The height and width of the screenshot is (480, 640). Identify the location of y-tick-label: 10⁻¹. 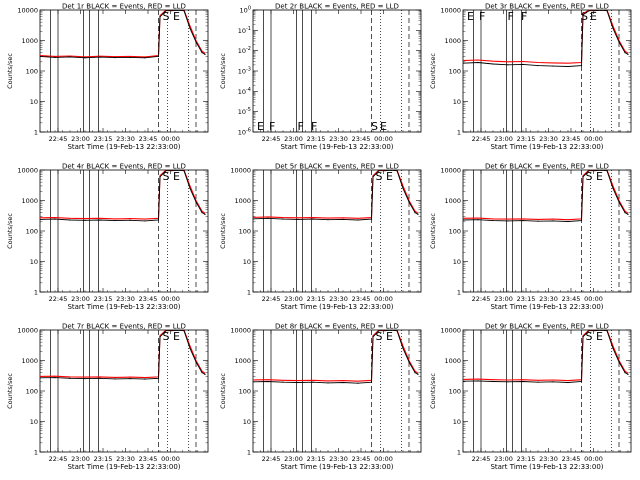
(244, 30).